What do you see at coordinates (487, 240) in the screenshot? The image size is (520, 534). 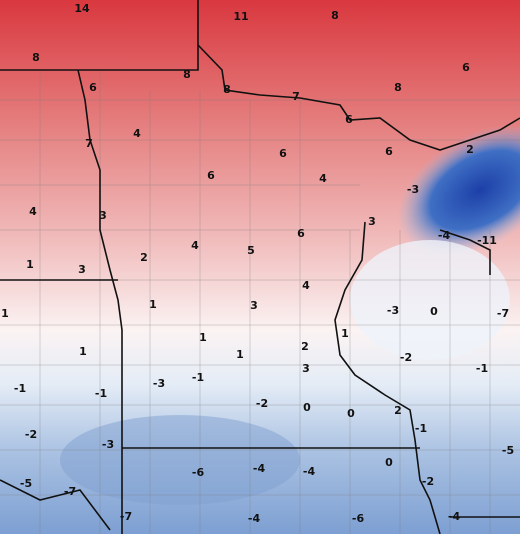 I see `temperature-label: -11` at bounding box center [487, 240].